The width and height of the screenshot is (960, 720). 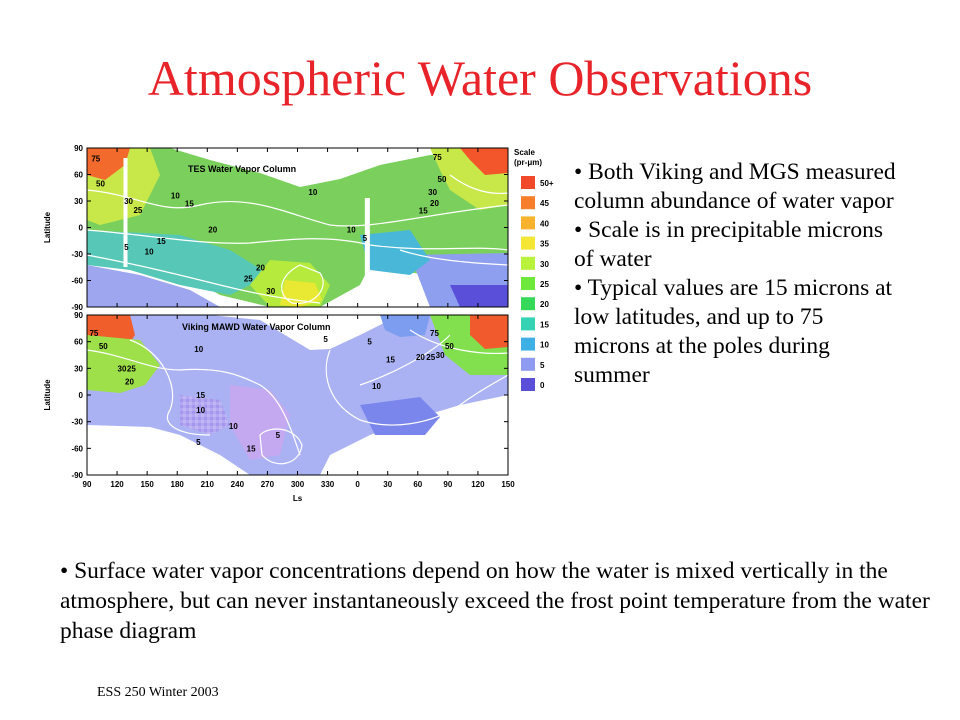 What do you see at coordinates (547, 183) in the screenshot?
I see `scale-label: 50+` at bounding box center [547, 183].